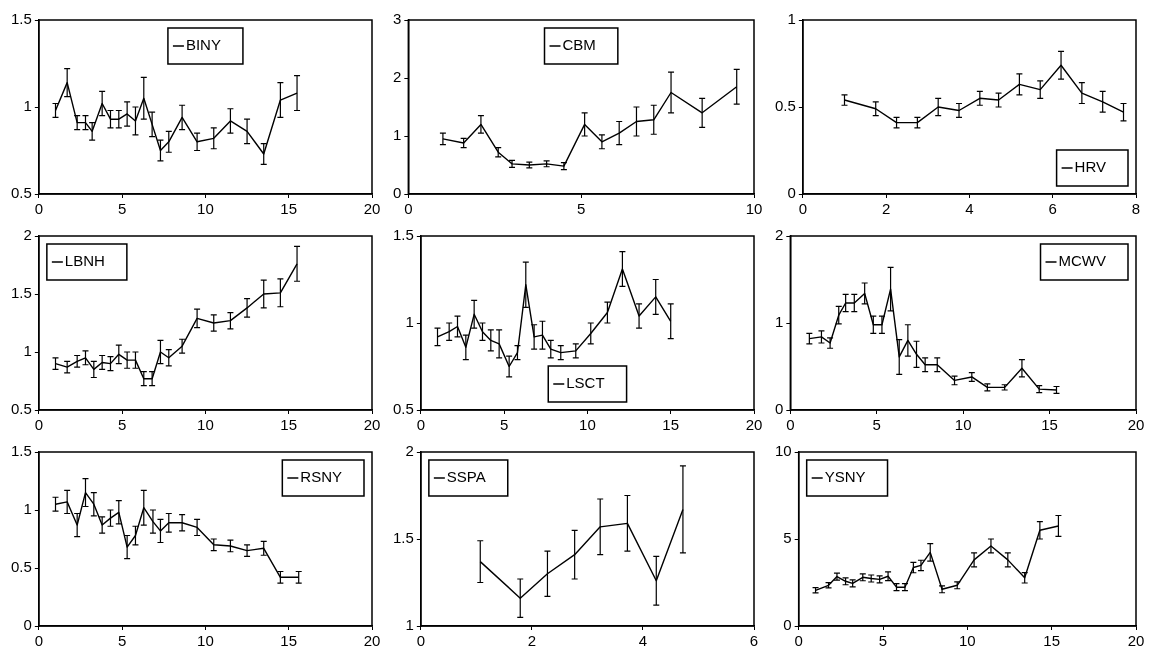 The width and height of the screenshot is (1159, 667). What do you see at coordinates (783, 451) in the screenshot?
I see `y-tick-label: 10` at bounding box center [783, 451].